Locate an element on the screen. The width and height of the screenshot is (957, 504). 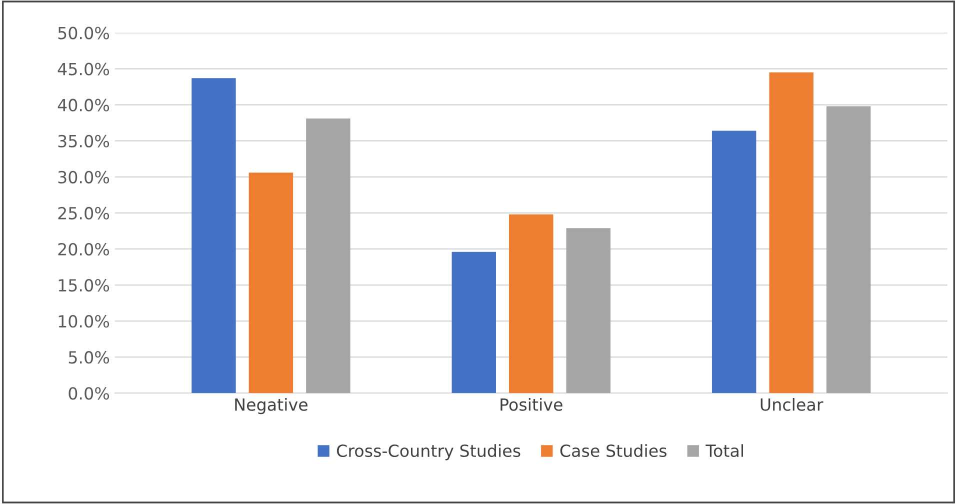
y-tick-label: 0.0% is located at coordinates (89, 393).